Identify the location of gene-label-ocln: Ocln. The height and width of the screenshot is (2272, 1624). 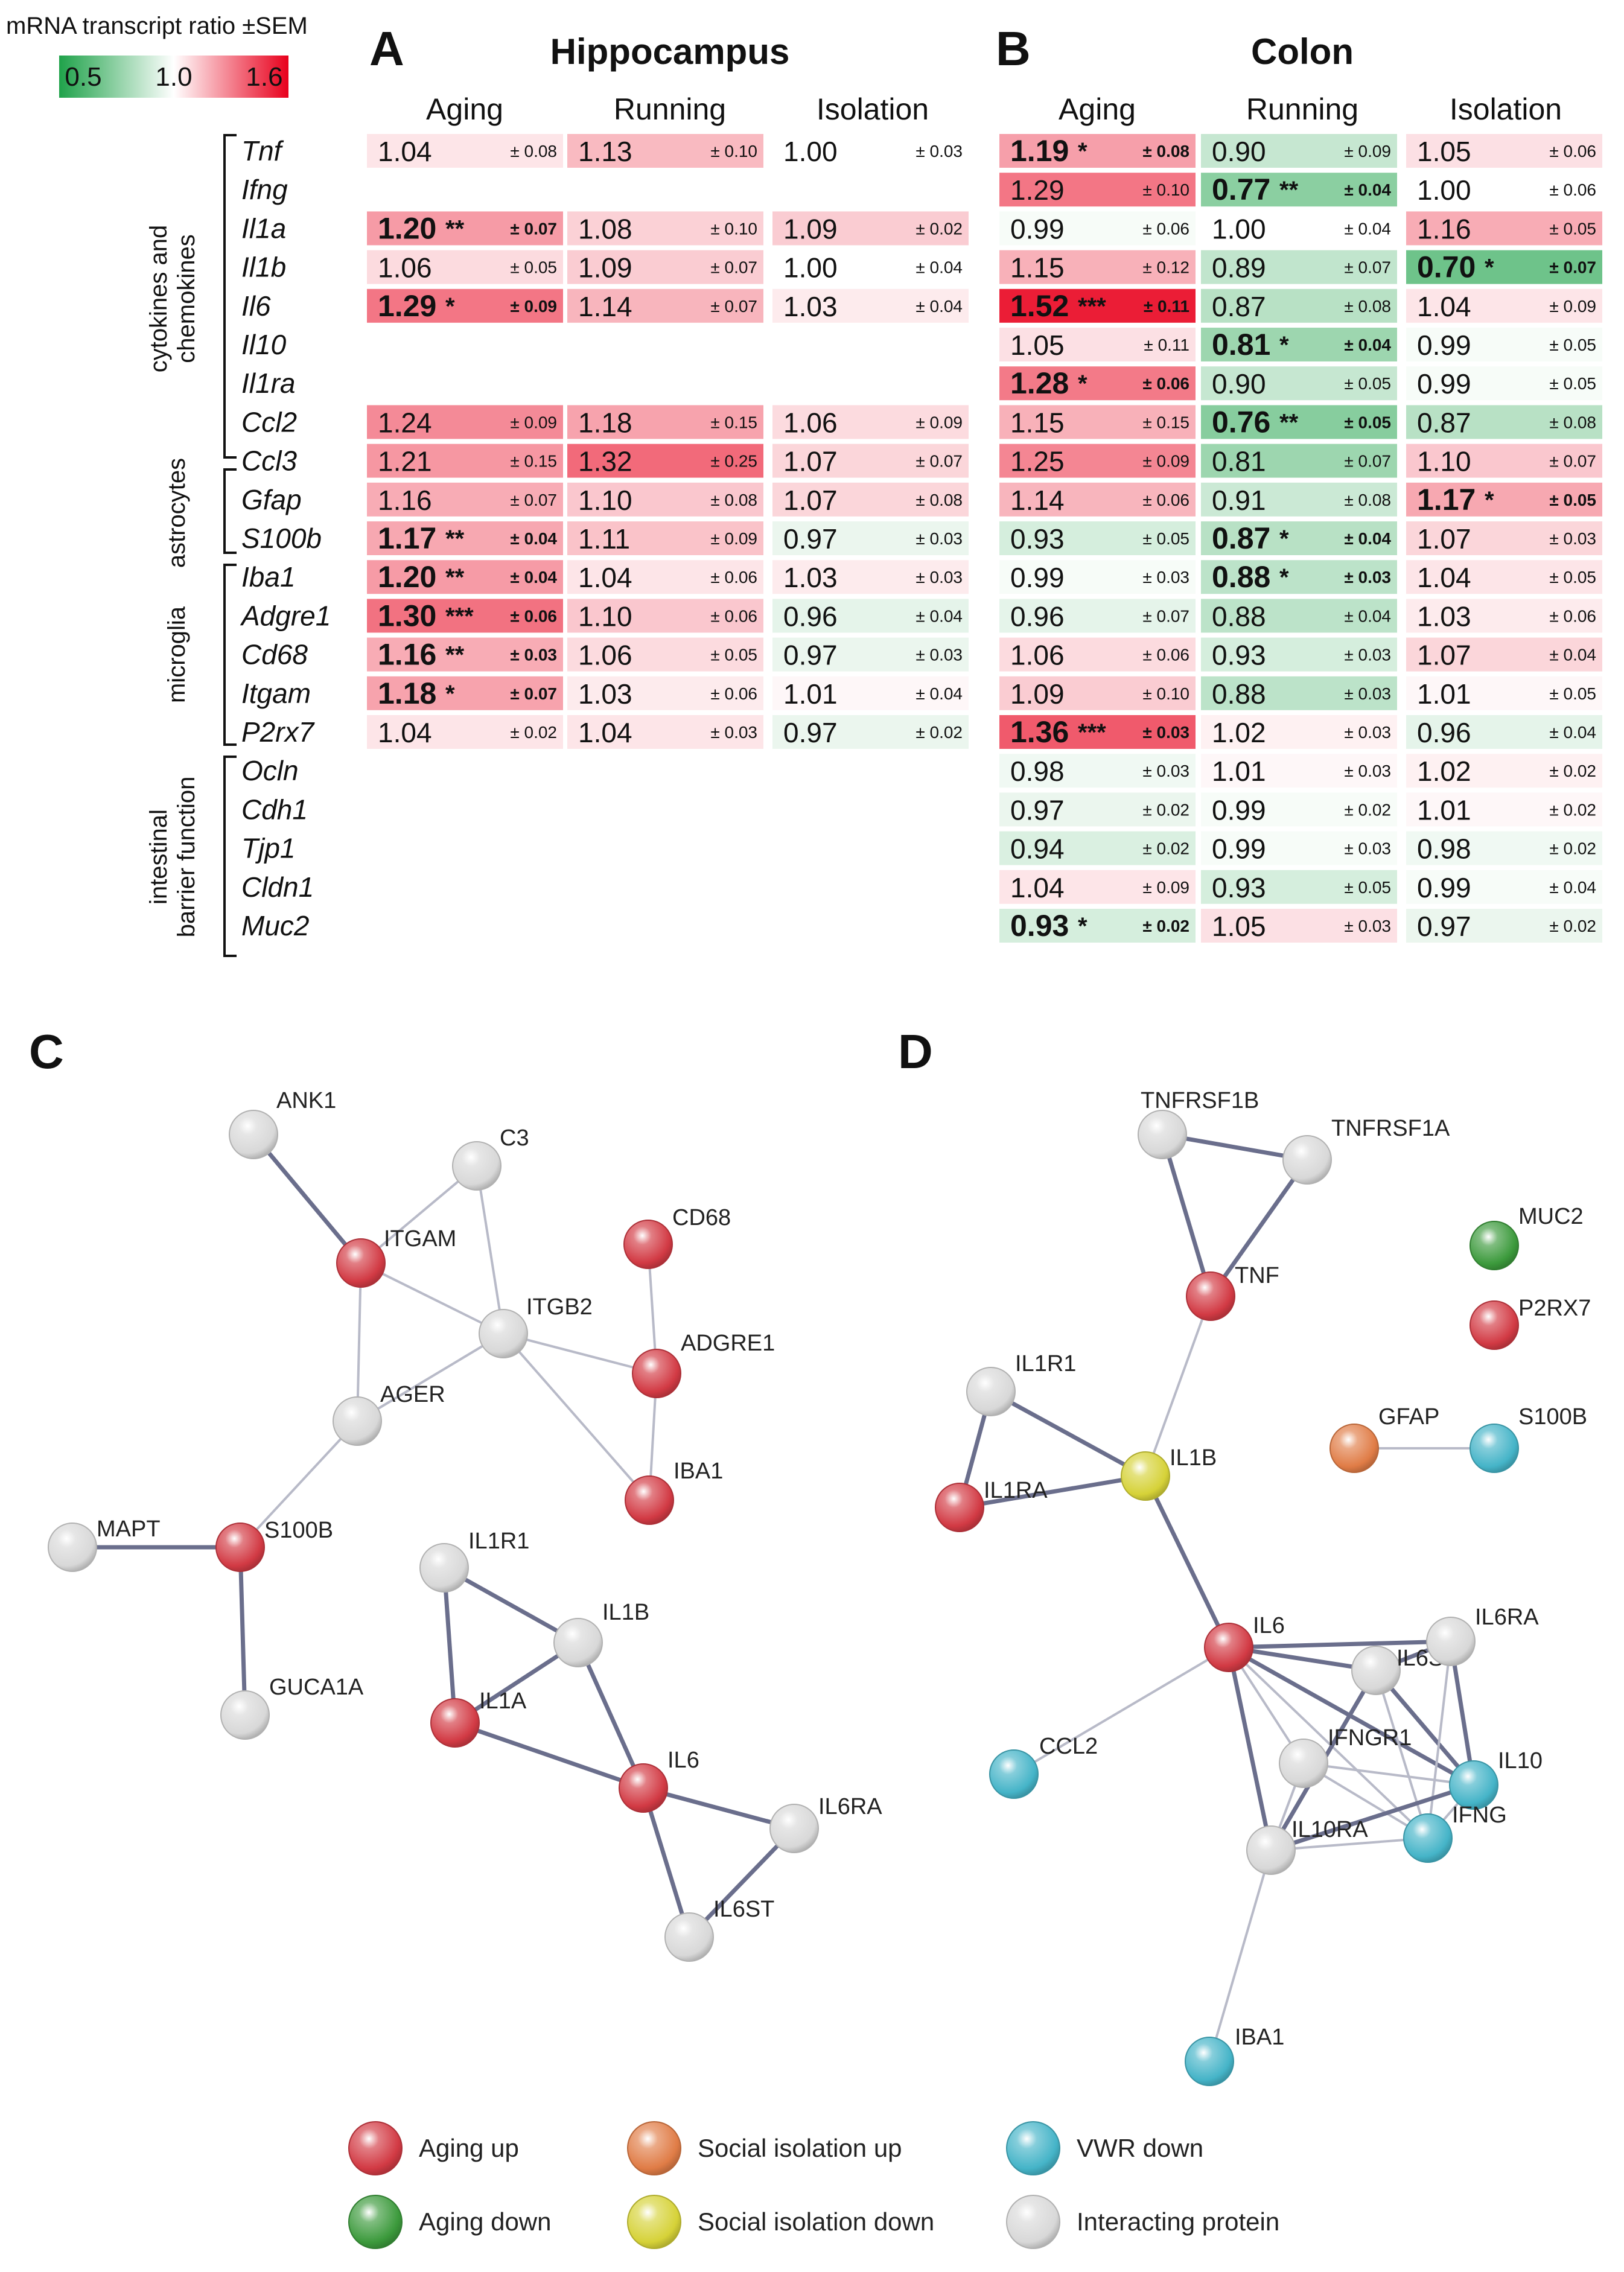
(270, 770).